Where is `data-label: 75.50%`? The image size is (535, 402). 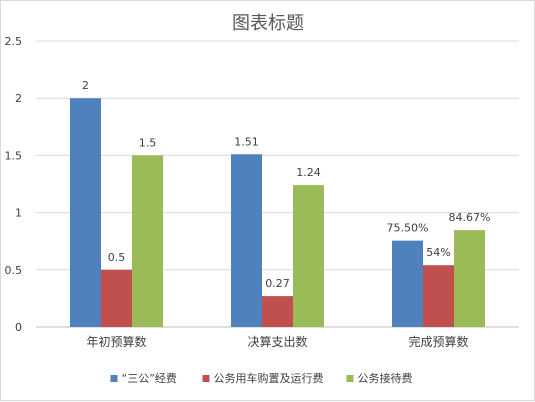 data-label: 75.50% is located at coordinates (408, 228).